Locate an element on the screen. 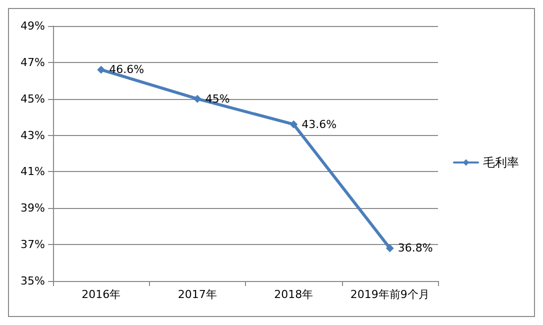 Image resolution: width=543 pixels, height=325 pixels. y-tick-label: 47% is located at coordinates (32, 62).